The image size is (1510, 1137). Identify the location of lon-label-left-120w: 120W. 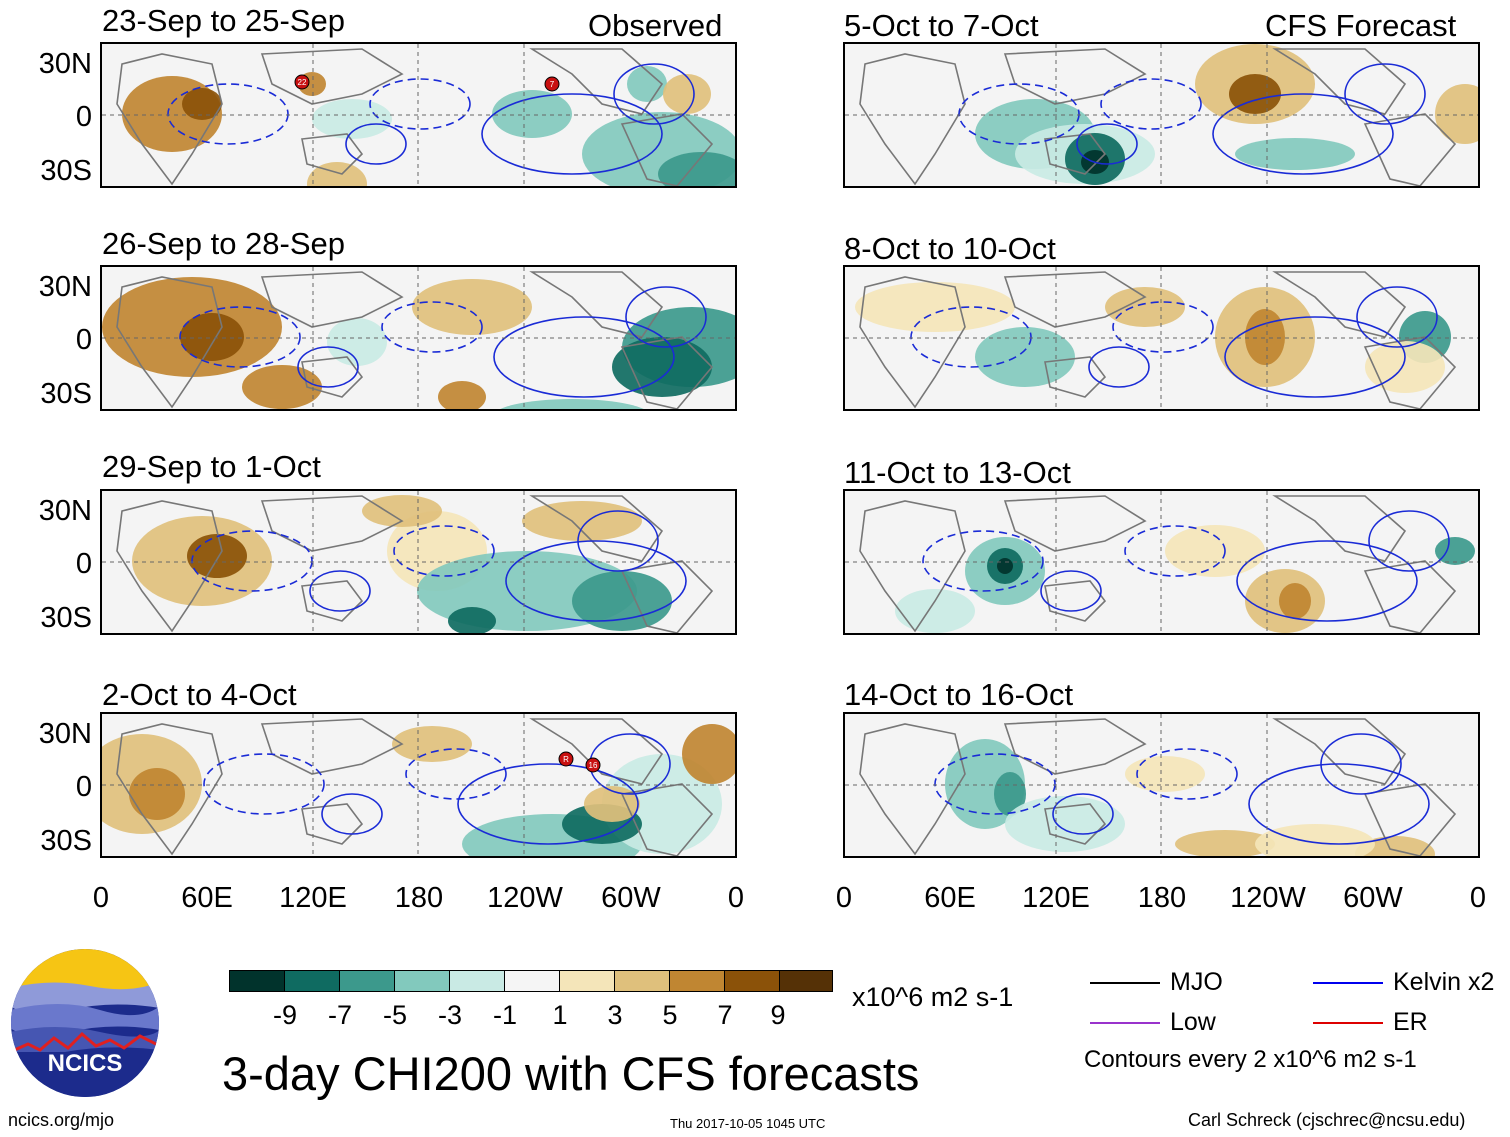
(525, 898).